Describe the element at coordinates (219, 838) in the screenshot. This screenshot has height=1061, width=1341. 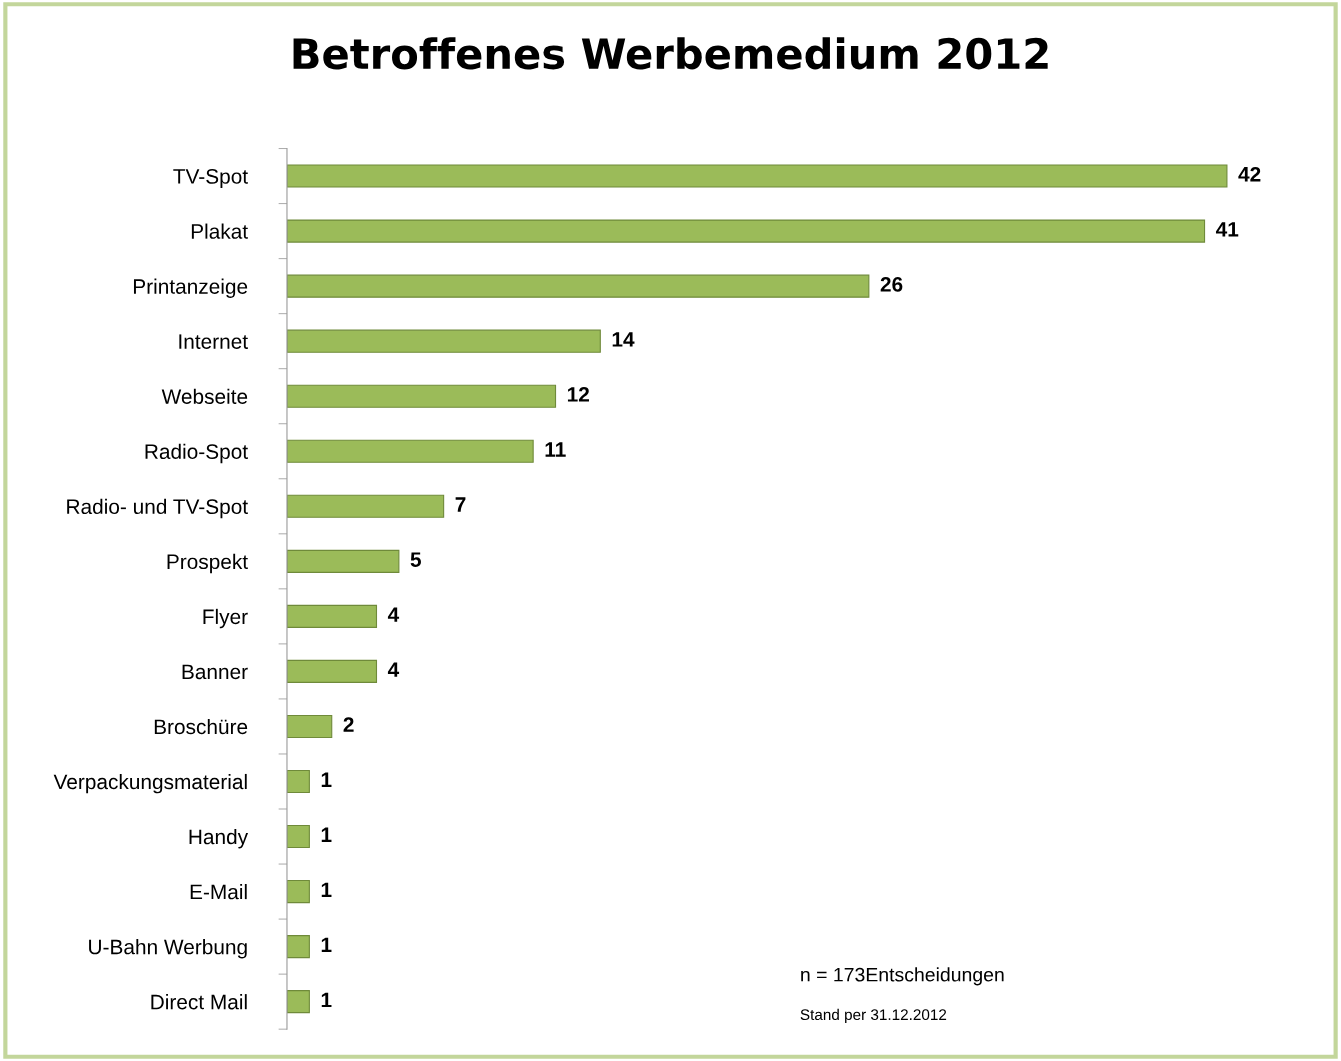
I see `y-tick-label: Handy` at that location.